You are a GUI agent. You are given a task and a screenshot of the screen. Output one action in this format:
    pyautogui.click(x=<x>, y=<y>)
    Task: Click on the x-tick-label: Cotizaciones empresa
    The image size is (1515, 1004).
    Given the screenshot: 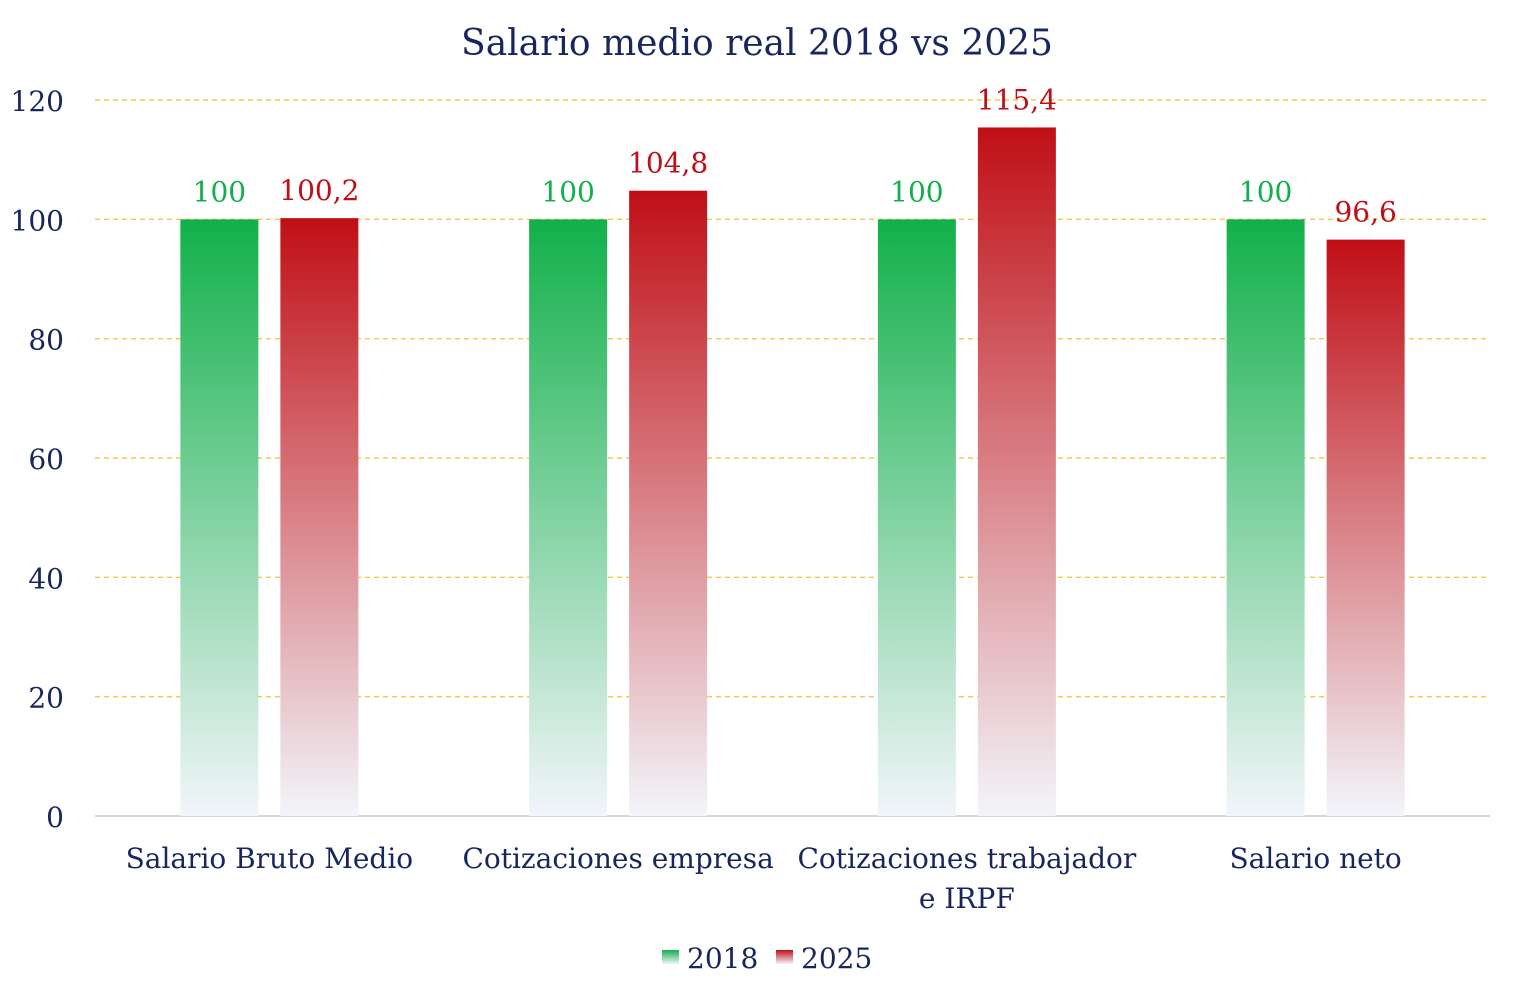 What is the action you would take?
    pyautogui.click(x=617, y=858)
    